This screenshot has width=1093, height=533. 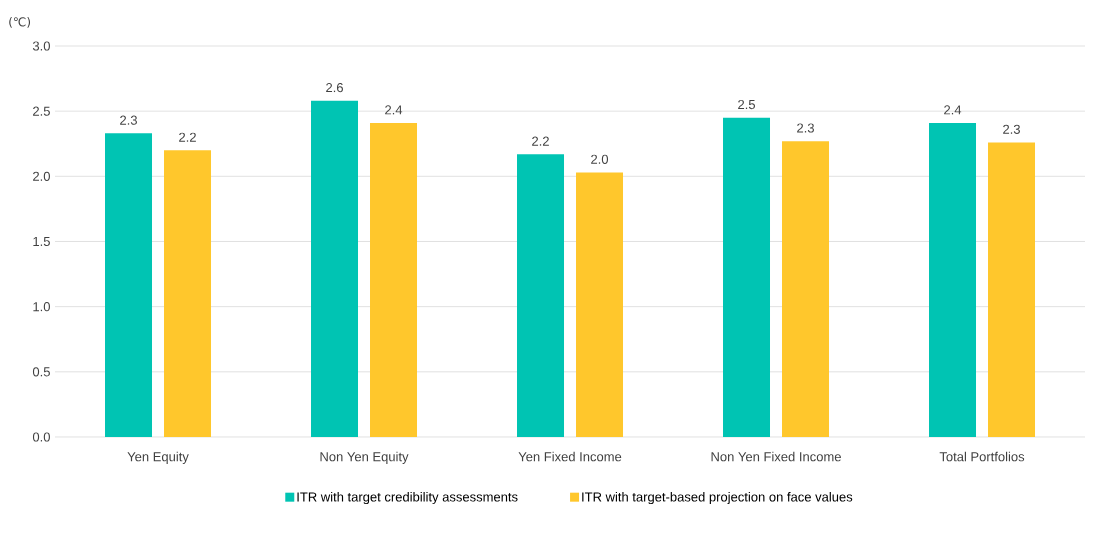 What do you see at coordinates (364, 457) in the screenshot?
I see `x-tick-label: Non Yen Equity` at bounding box center [364, 457].